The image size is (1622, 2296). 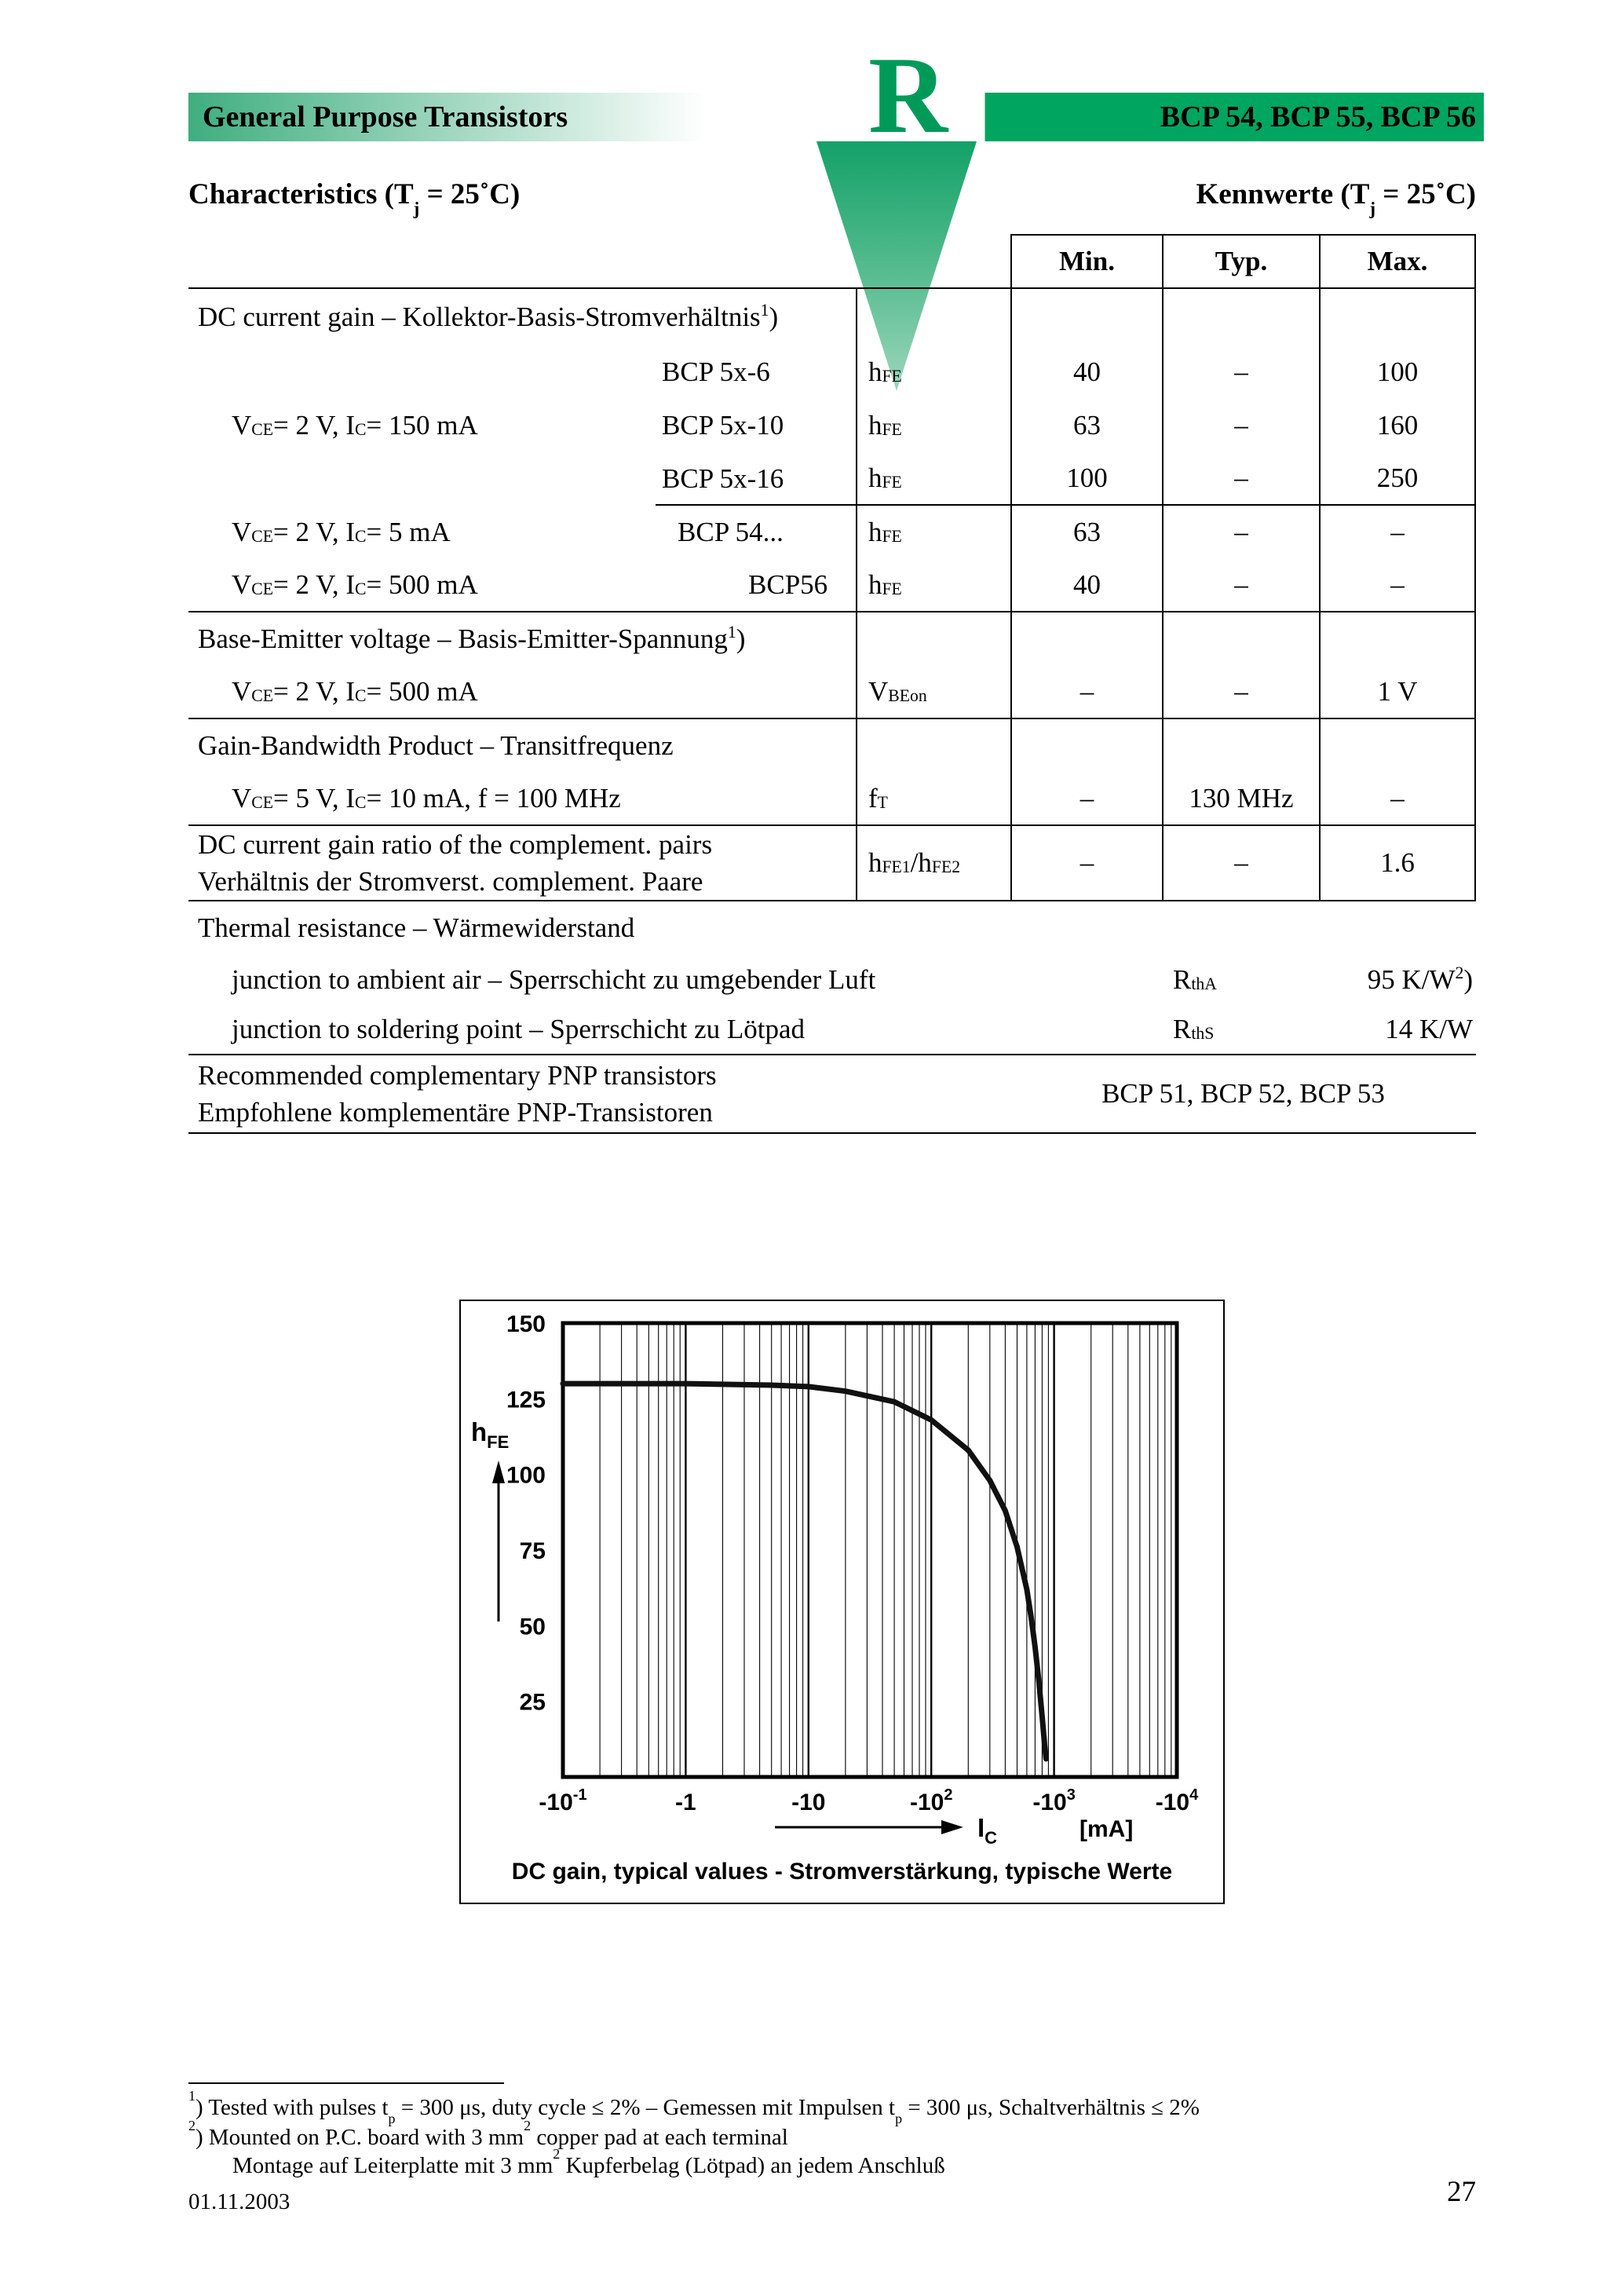 What do you see at coordinates (1397, 864) in the screenshot?
I see `value-max: 1.6` at bounding box center [1397, 864].